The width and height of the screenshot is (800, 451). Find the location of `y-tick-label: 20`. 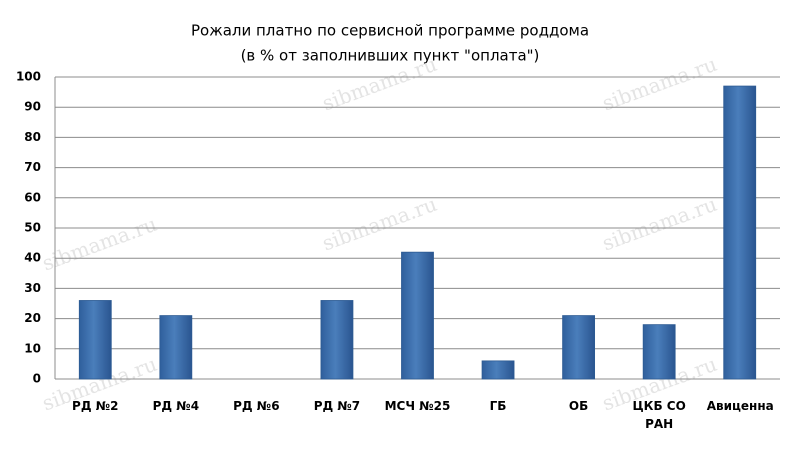

y-tick-label: 20 is located at coordinates (32, 318).